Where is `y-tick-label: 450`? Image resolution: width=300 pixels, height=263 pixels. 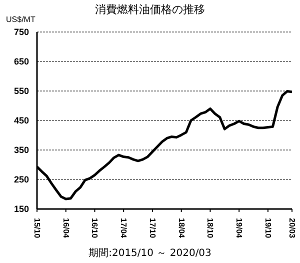
y-tick-label: 450 is located at coordinates (21, 121).